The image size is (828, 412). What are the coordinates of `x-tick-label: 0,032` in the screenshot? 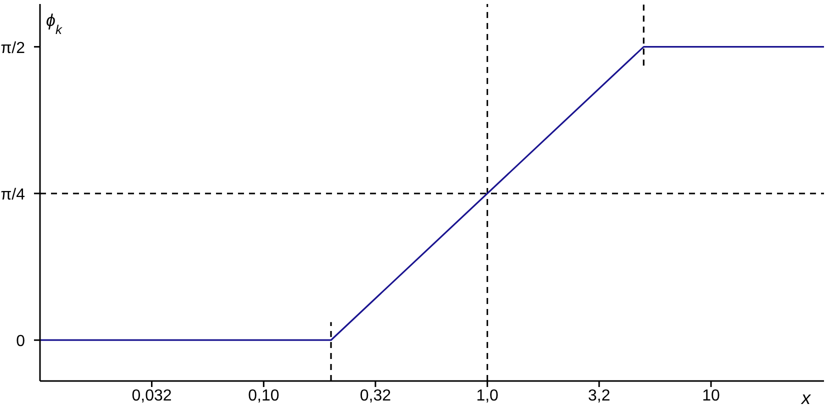 It's located at (152, 395).